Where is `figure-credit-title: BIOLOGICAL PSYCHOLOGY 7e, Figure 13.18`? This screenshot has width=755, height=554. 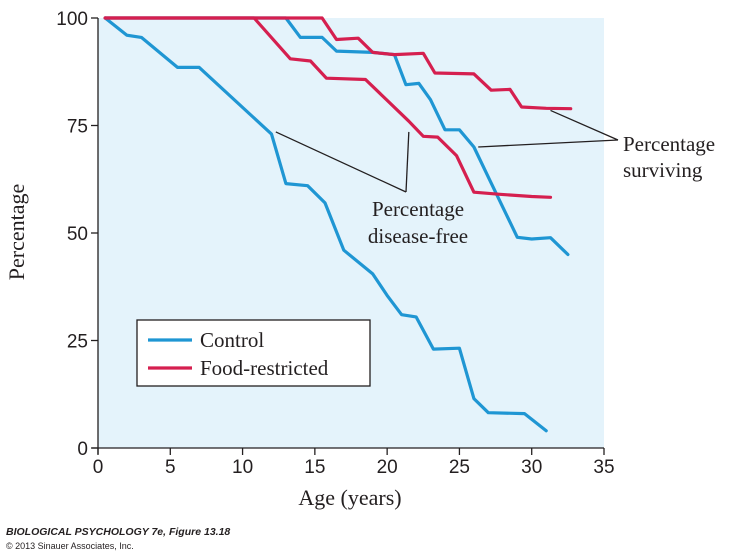 figure-credit-title: BIOLOGICAL PSYCHOLOGY 7e, Figure 13.18 is located at coordinates (118, 532).